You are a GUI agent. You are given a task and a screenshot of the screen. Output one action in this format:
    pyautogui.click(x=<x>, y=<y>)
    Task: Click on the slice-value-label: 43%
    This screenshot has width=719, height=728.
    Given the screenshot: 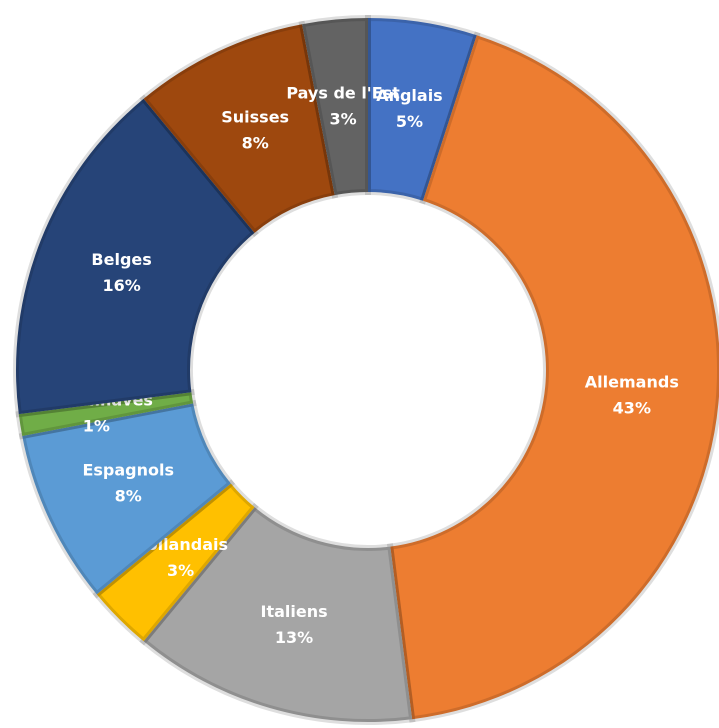 What is the action you would take?
    pyautogui.click(x=632, y=407)
    